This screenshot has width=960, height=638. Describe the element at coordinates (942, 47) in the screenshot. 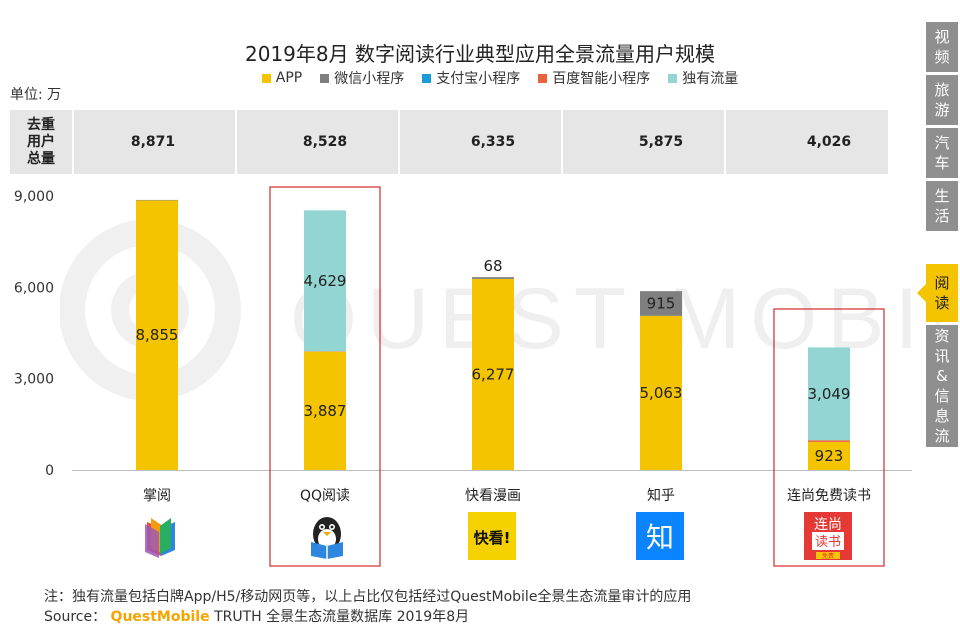

I see `sidebar-tab: 视频` at that location.